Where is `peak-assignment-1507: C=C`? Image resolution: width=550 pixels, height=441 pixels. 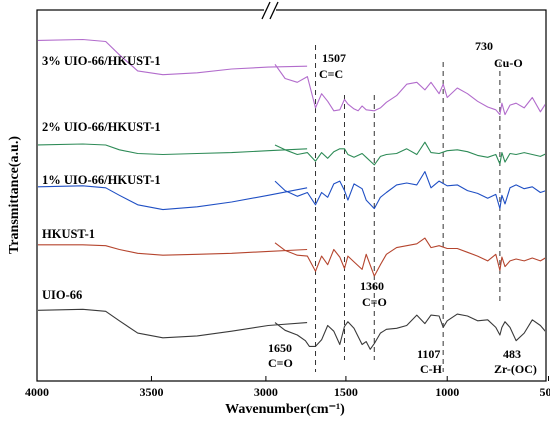 peak-assignment-1507: C=C is located at coordinates (331, 74).